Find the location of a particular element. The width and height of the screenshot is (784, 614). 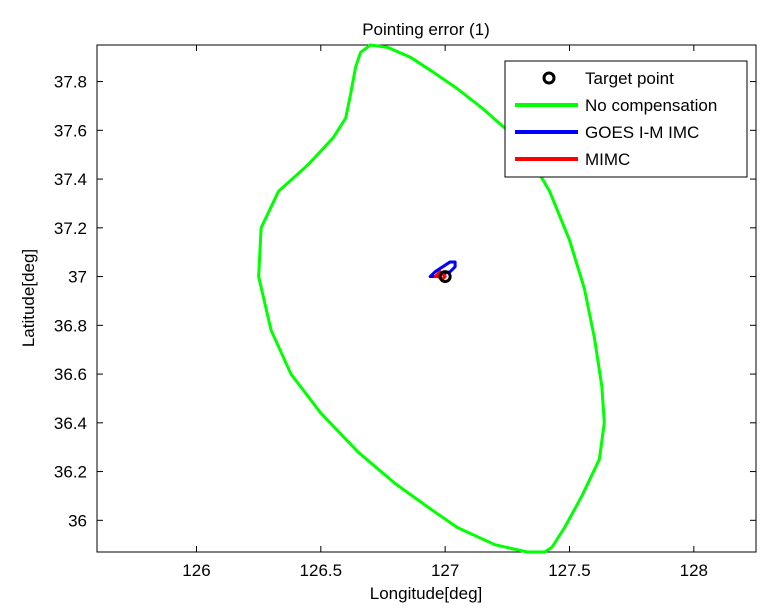

legend-item-no-compensation: No compensation is located at coordinates (616, 105).